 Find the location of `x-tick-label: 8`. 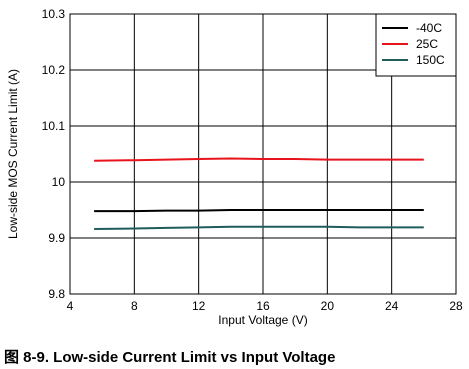

x-tick-label: 8 is located at coordinates (134, 306).